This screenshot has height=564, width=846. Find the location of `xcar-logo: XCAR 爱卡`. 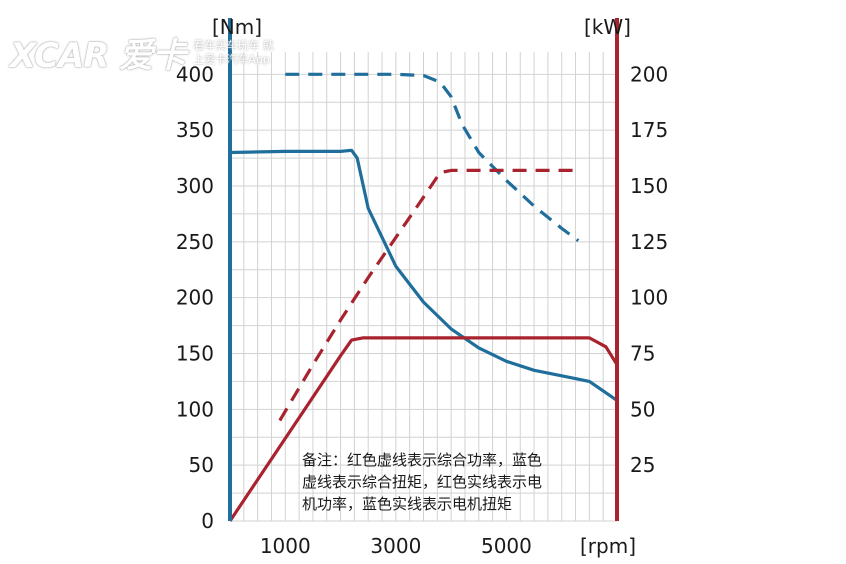

xcar-logo: XCAR 爱卡 is located at coordinates (98, 56).